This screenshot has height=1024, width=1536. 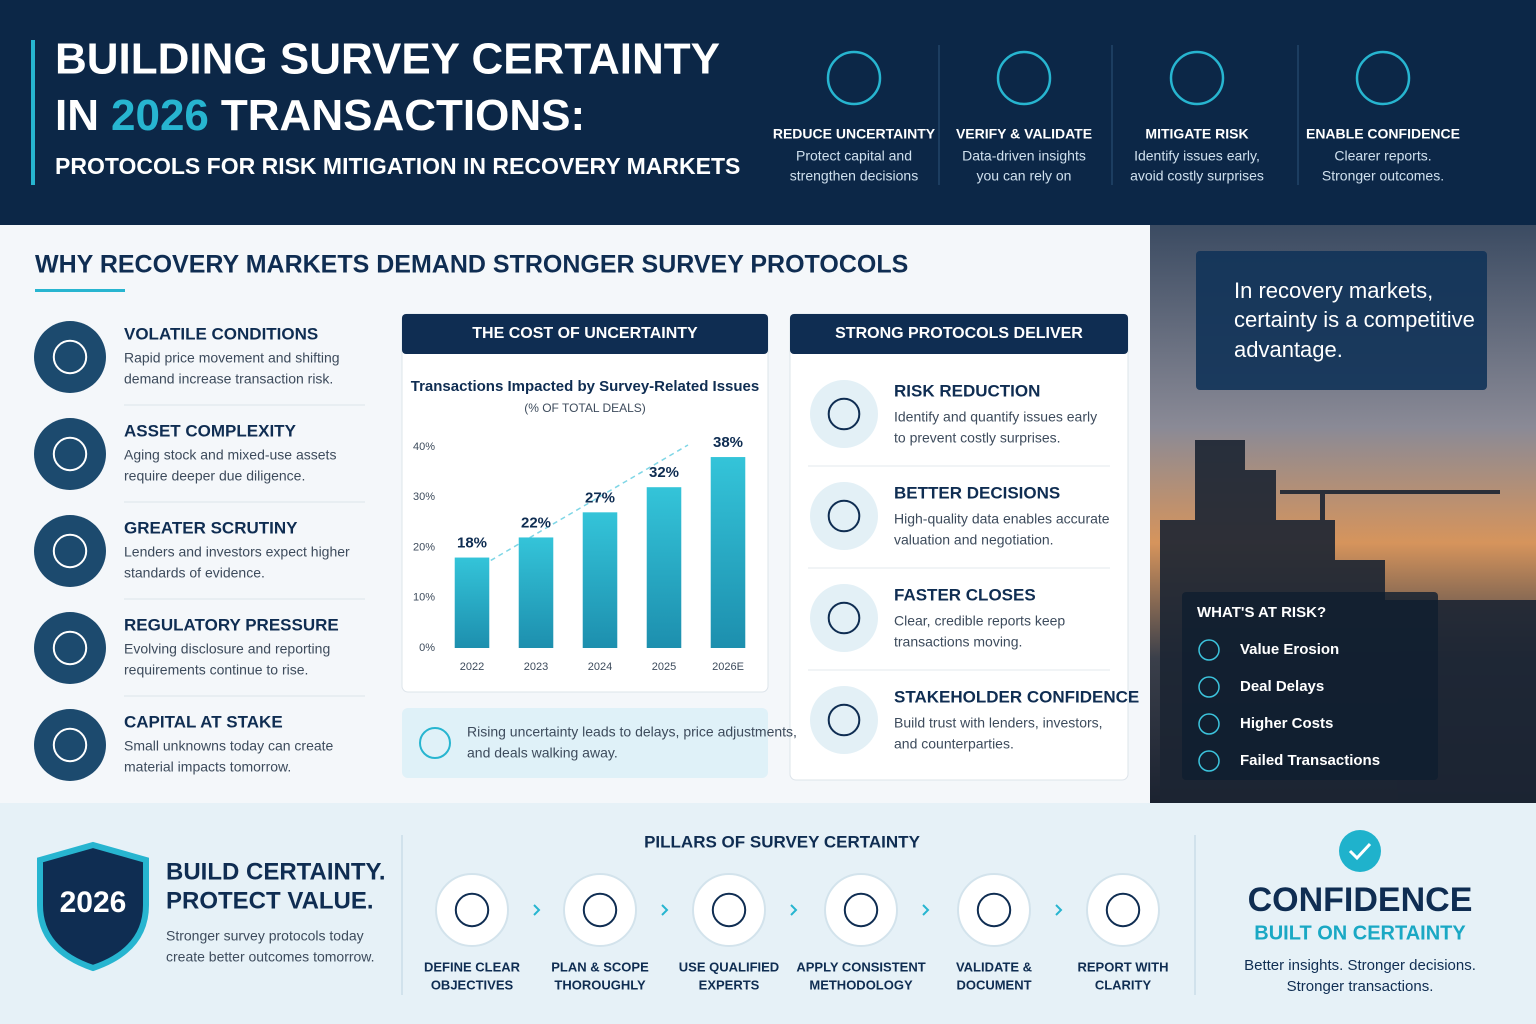 I want to click on benefit-title: MITIGATE RISK, so click(x=1196, y=134).